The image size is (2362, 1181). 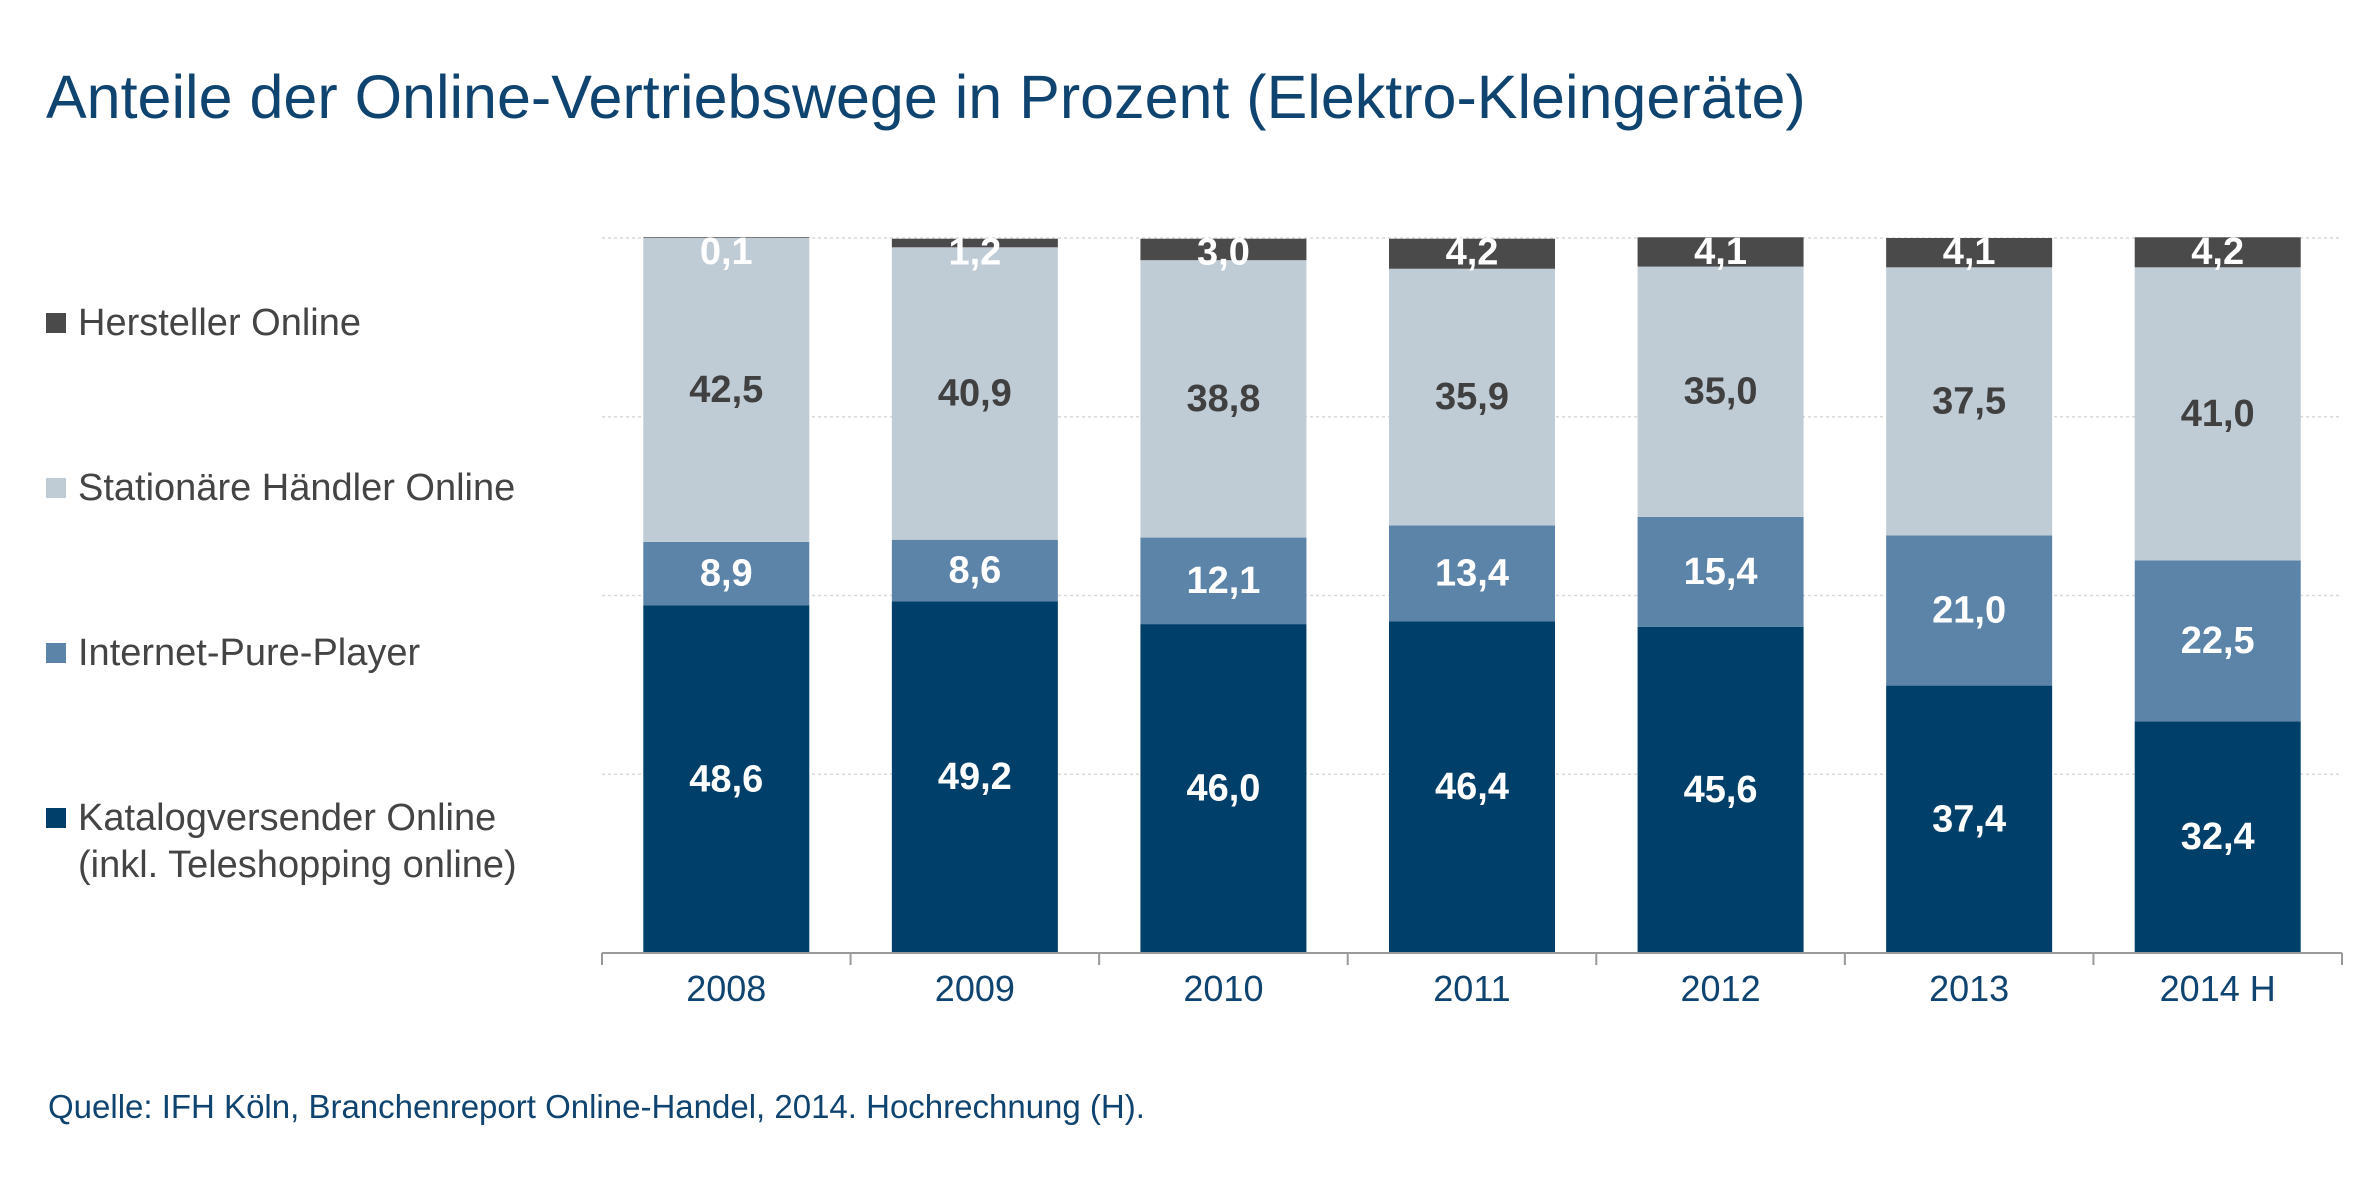 I want to click on data-label: 1,2, so click(x=974, y=253).